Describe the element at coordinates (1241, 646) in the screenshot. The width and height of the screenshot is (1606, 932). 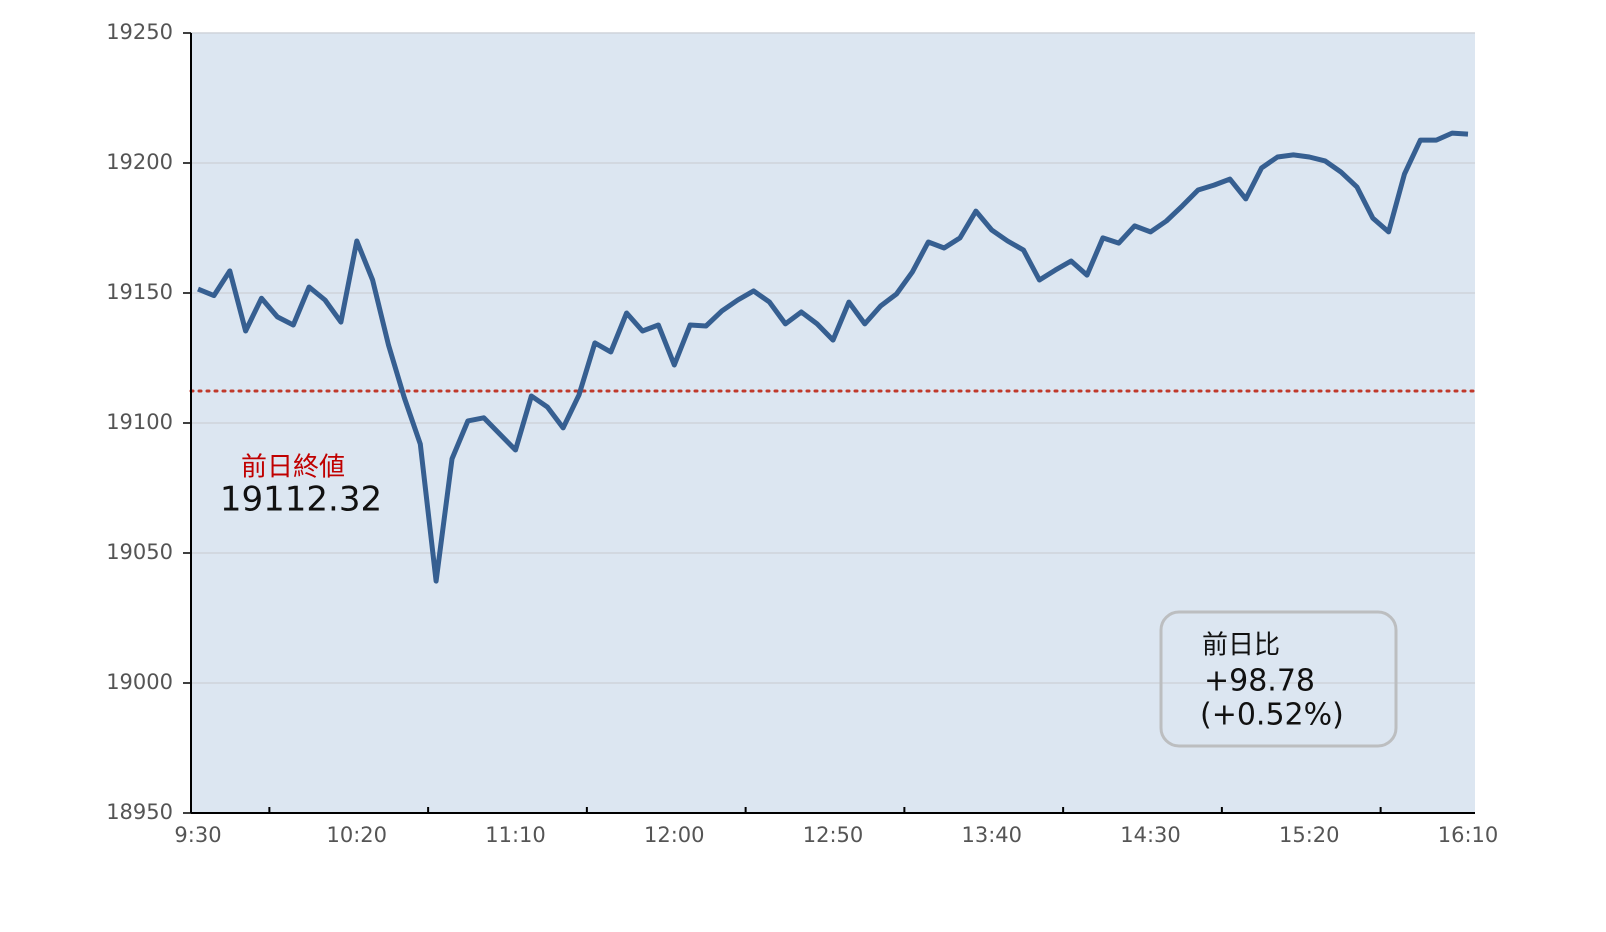
I see `change-title: 前日比` at that location.